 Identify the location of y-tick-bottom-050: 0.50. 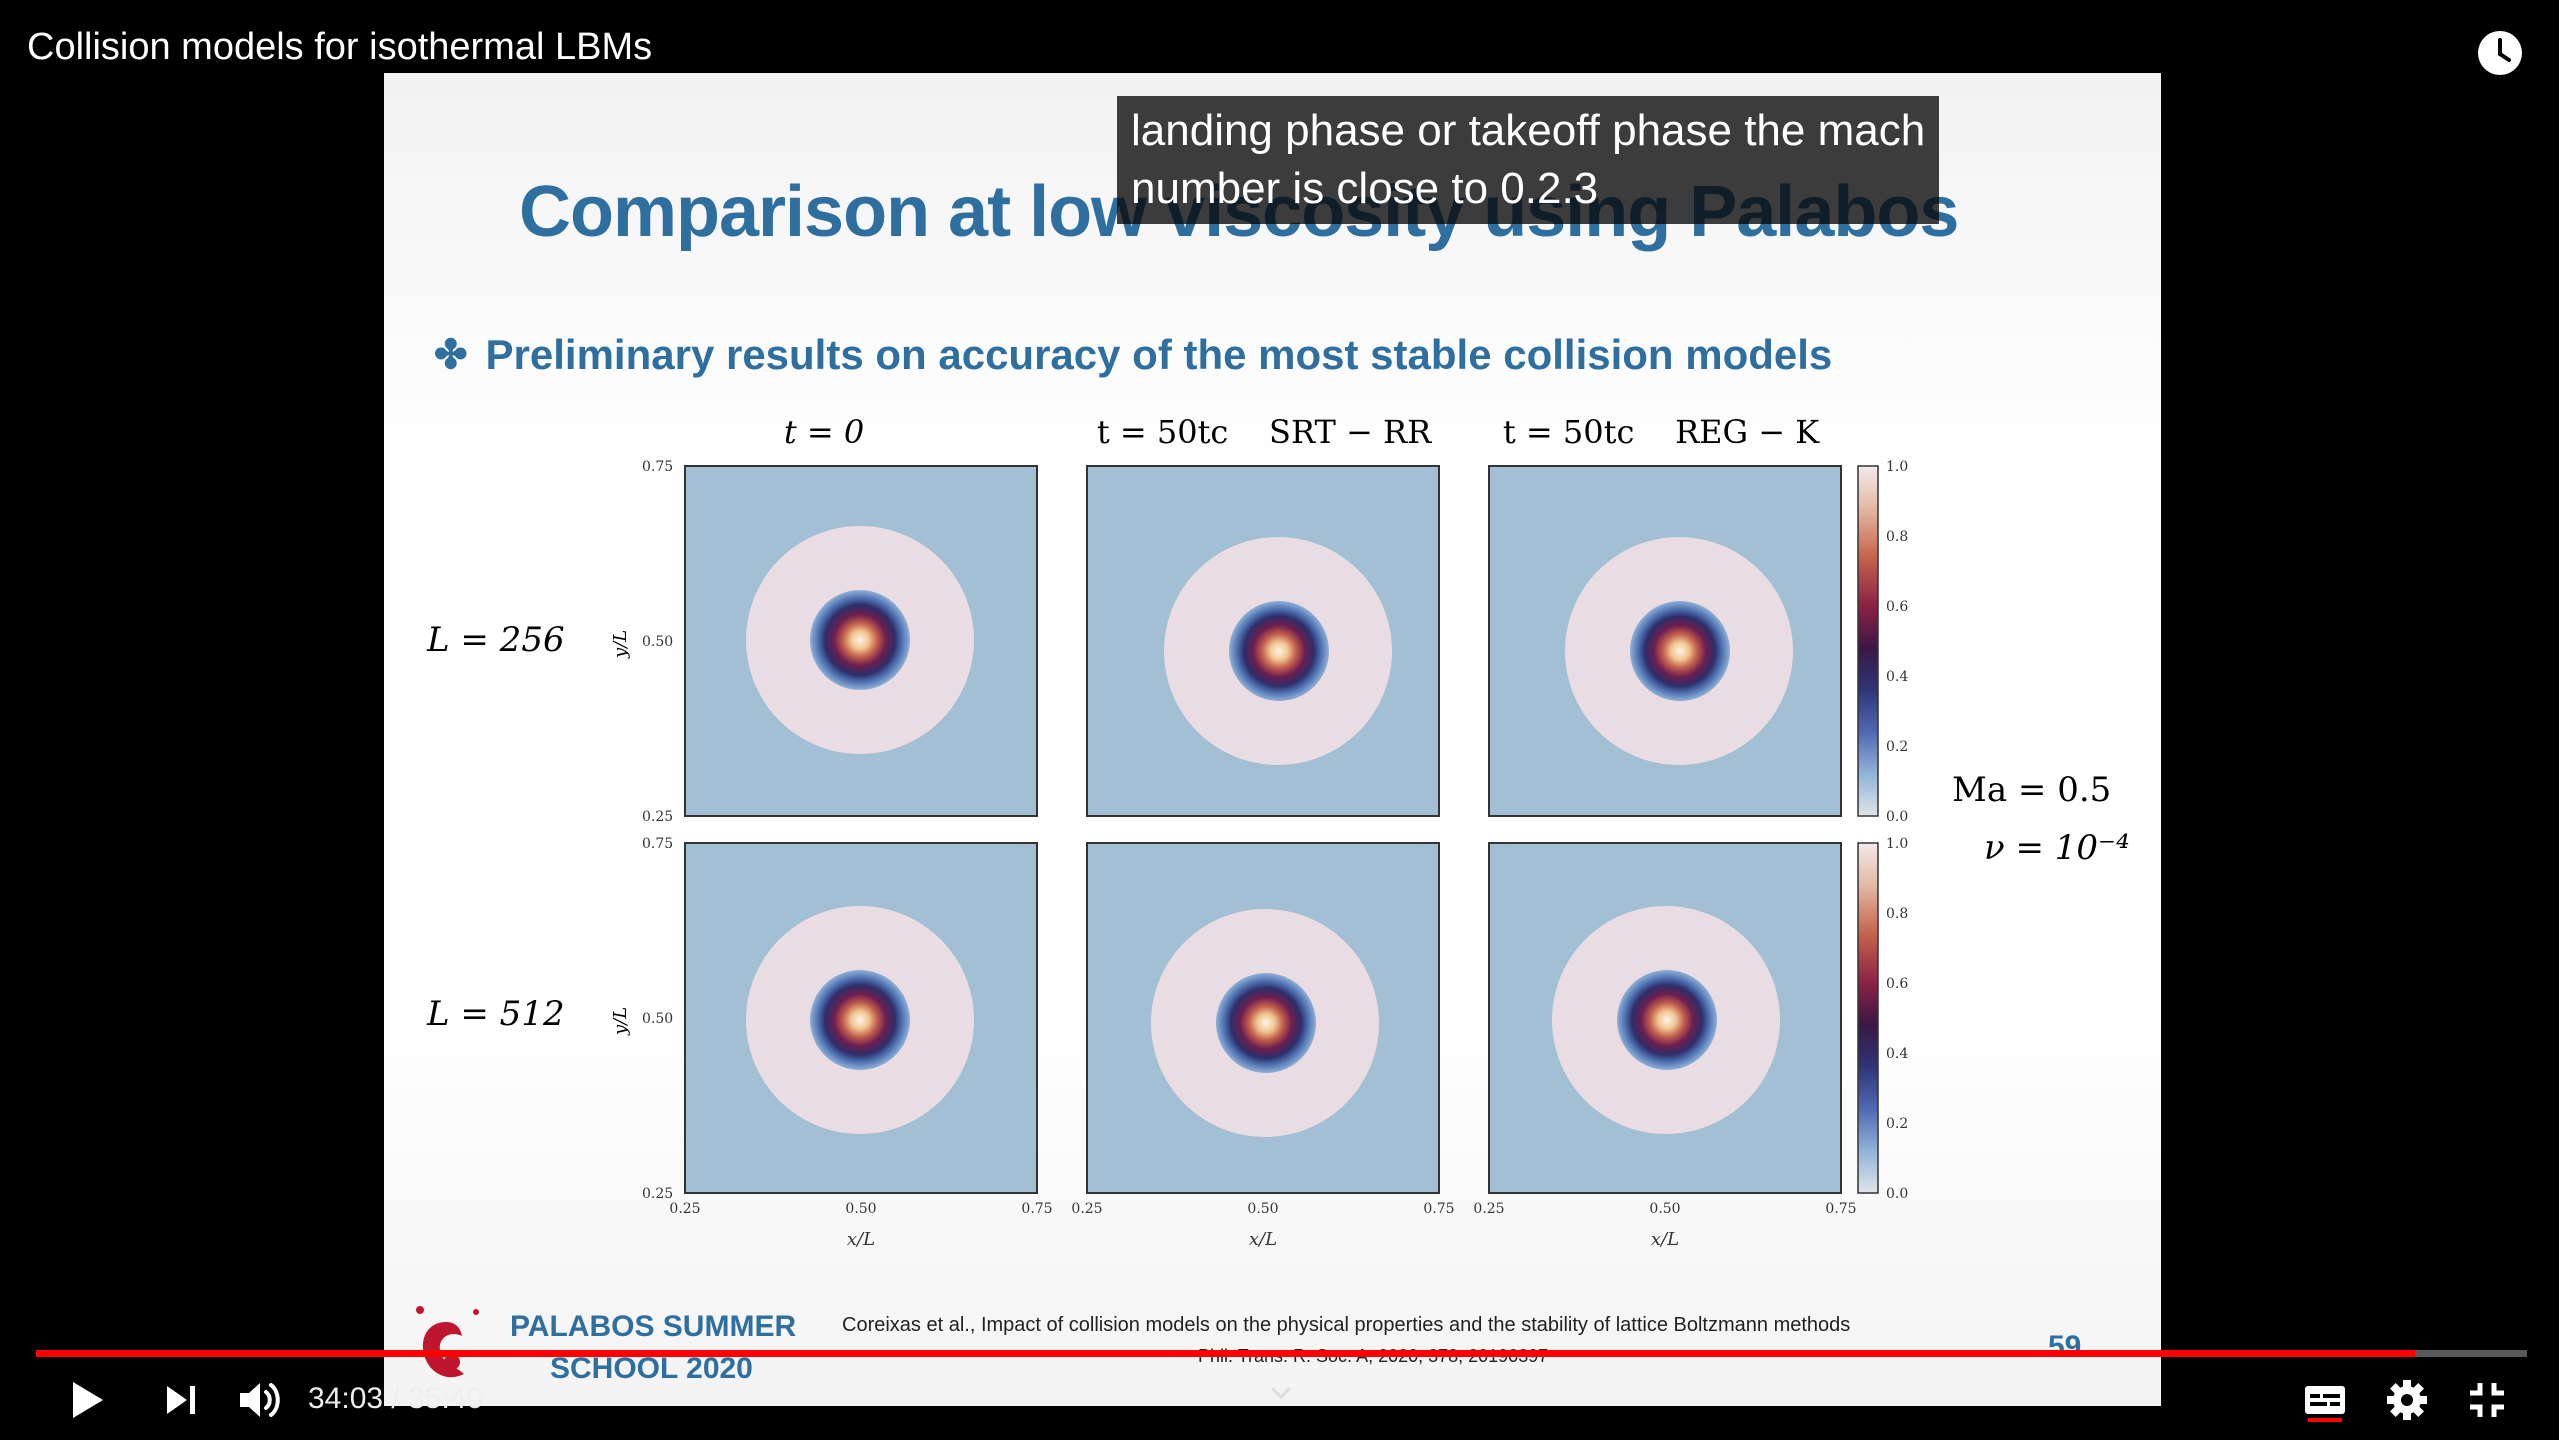
(657, 1019).